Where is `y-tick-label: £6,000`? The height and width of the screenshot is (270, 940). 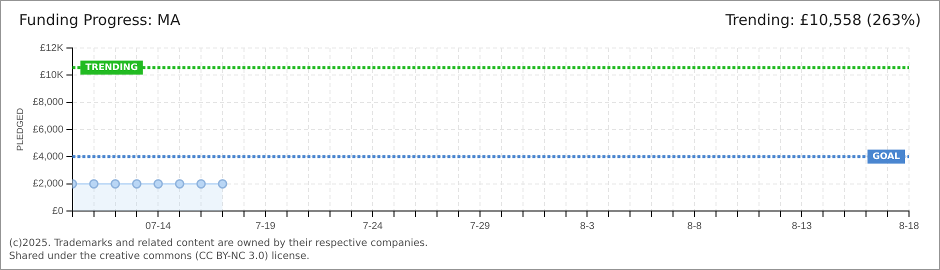
y-tick-label: £6,000 is located at coordinates (48, 130).